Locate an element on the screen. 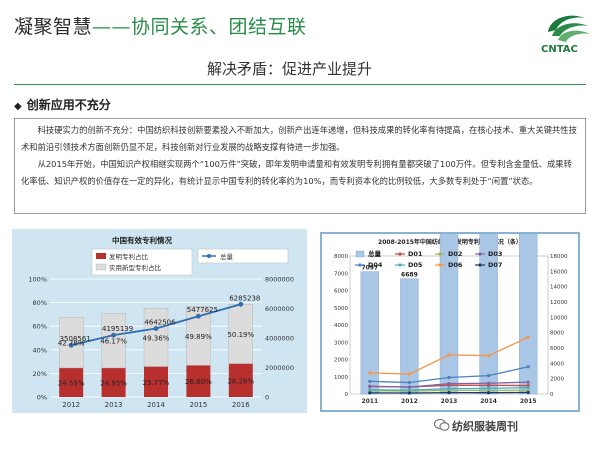 The width and height of the screenshot is (600, 450). legend-label-invention: 发明专利占比 is located at coordinates (129, 256).